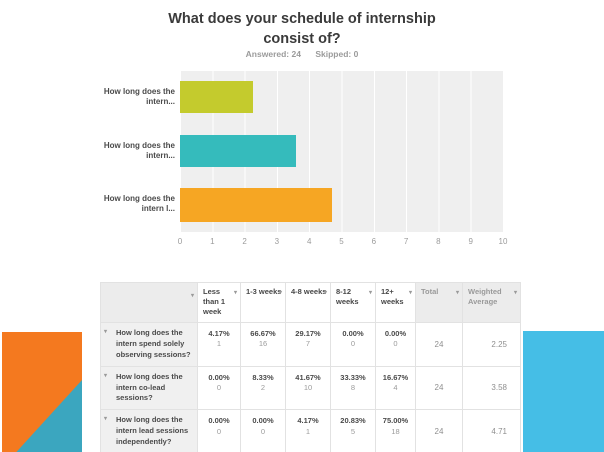  What do you see at coordinates (491, 430) in the screenshot?
I see `weighted-average-cell: 4.71` at bounding box center [491, 430].